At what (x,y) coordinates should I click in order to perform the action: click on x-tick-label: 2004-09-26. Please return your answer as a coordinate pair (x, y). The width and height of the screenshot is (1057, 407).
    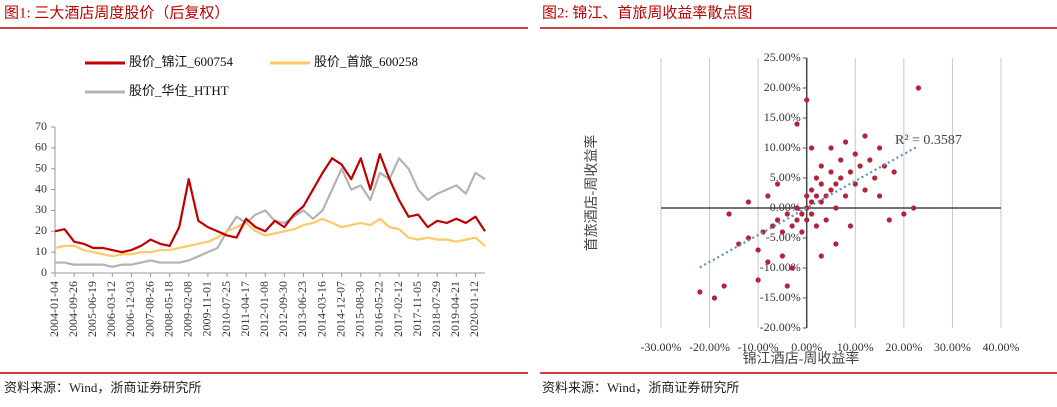
    Looking at the image, I should click on (73, 309).